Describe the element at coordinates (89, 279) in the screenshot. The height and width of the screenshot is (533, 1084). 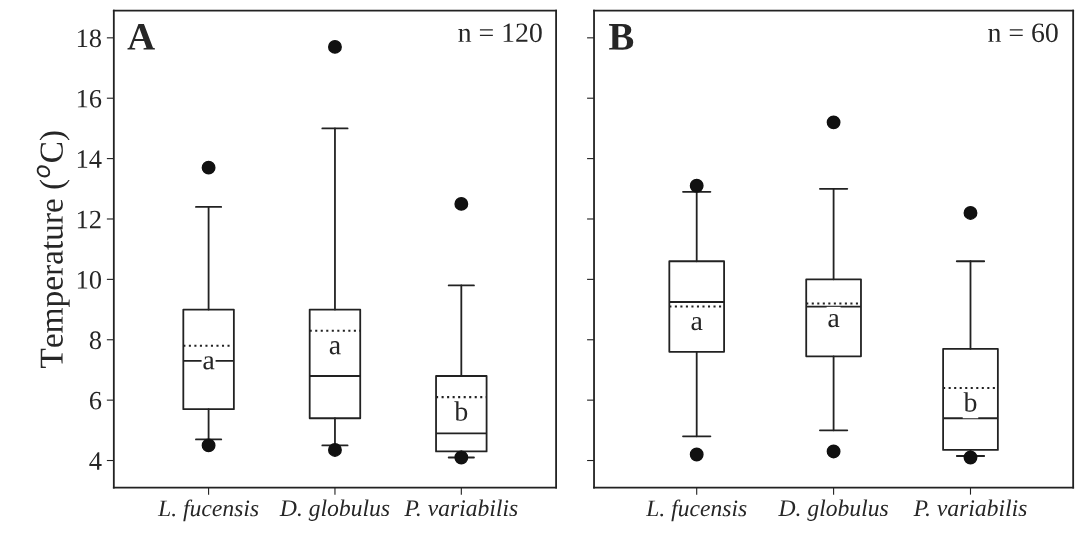
I see `y-tick-label: 10` at that location.